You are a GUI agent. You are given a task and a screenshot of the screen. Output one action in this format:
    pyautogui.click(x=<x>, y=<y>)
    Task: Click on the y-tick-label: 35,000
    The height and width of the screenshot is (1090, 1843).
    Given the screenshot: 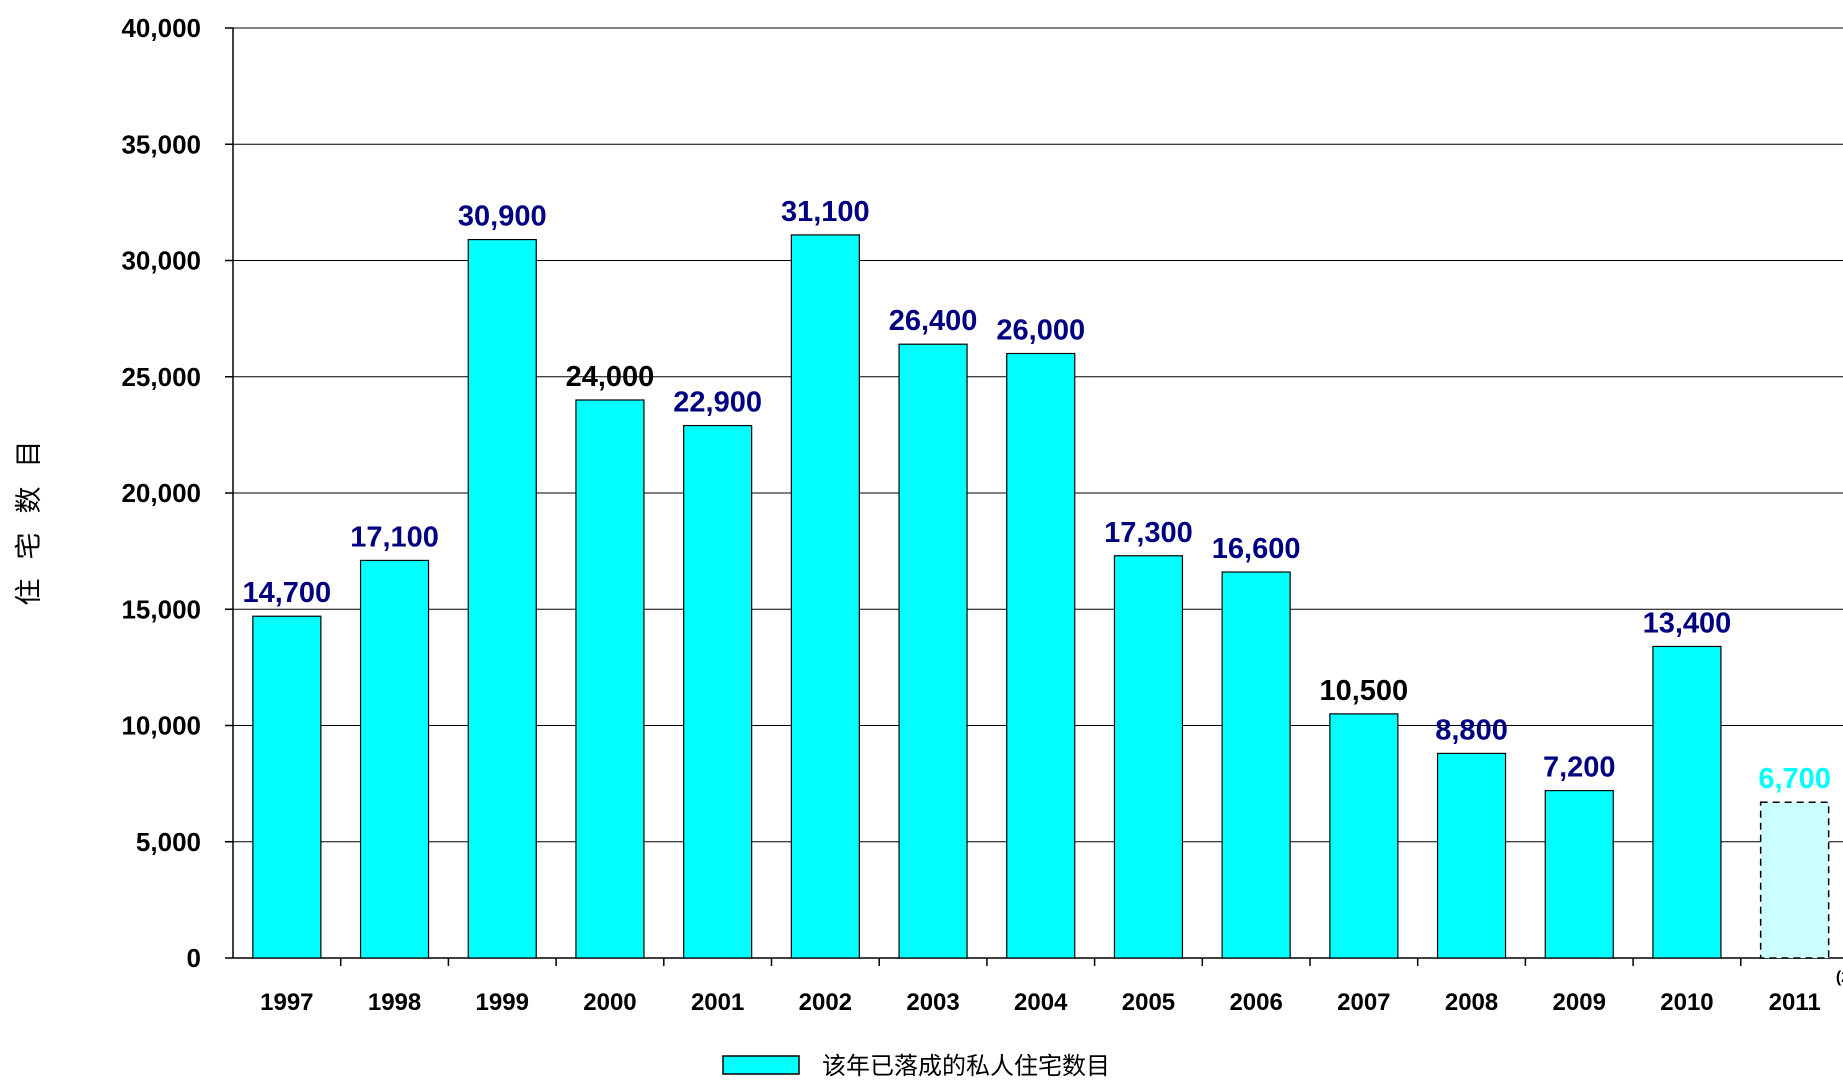 What is the action you would take?
    pyautogui.click(x=161, y=144)
    